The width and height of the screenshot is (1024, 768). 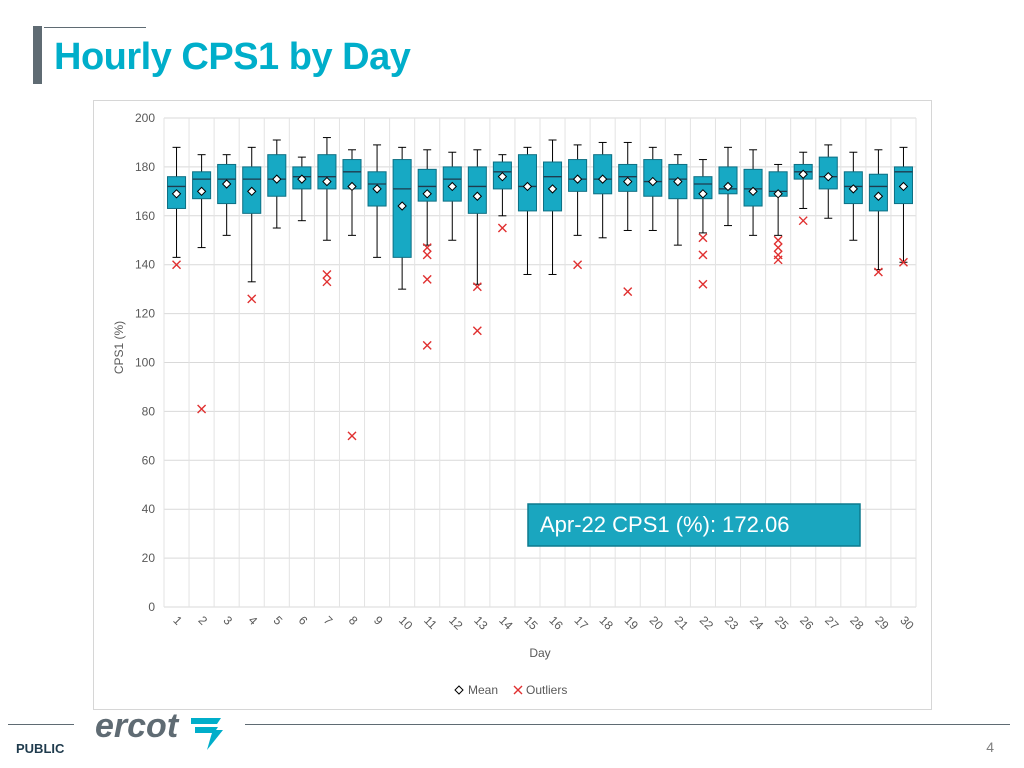 What do you see at coordinates (732, 623) in the screenshot?
I see `x-tick-label: 23` at bounding box center [732, 623].